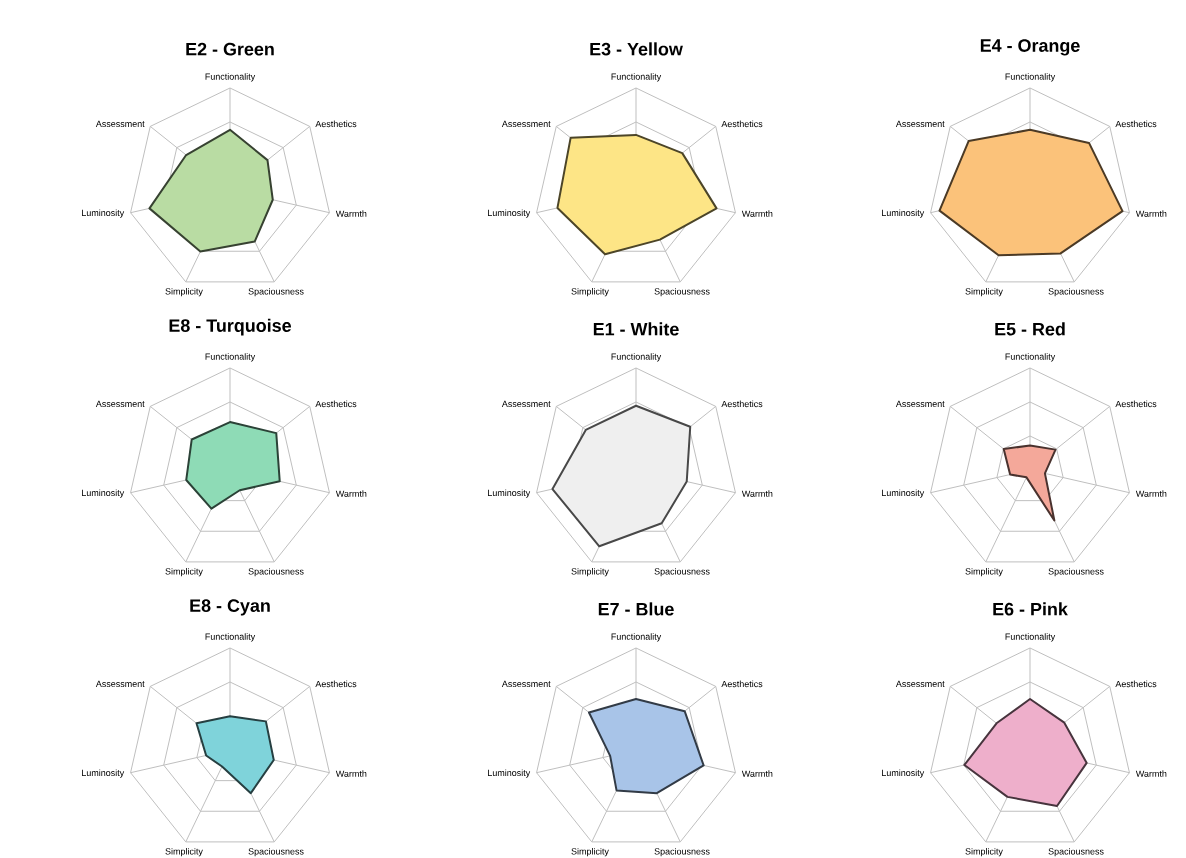 The height and width of the screenshot is (858, 1186). What do you see at coordinates (1030, 47) in the screenshot?
I see `chart-title: E4 - Orange` at bounding box center [1030, 47].